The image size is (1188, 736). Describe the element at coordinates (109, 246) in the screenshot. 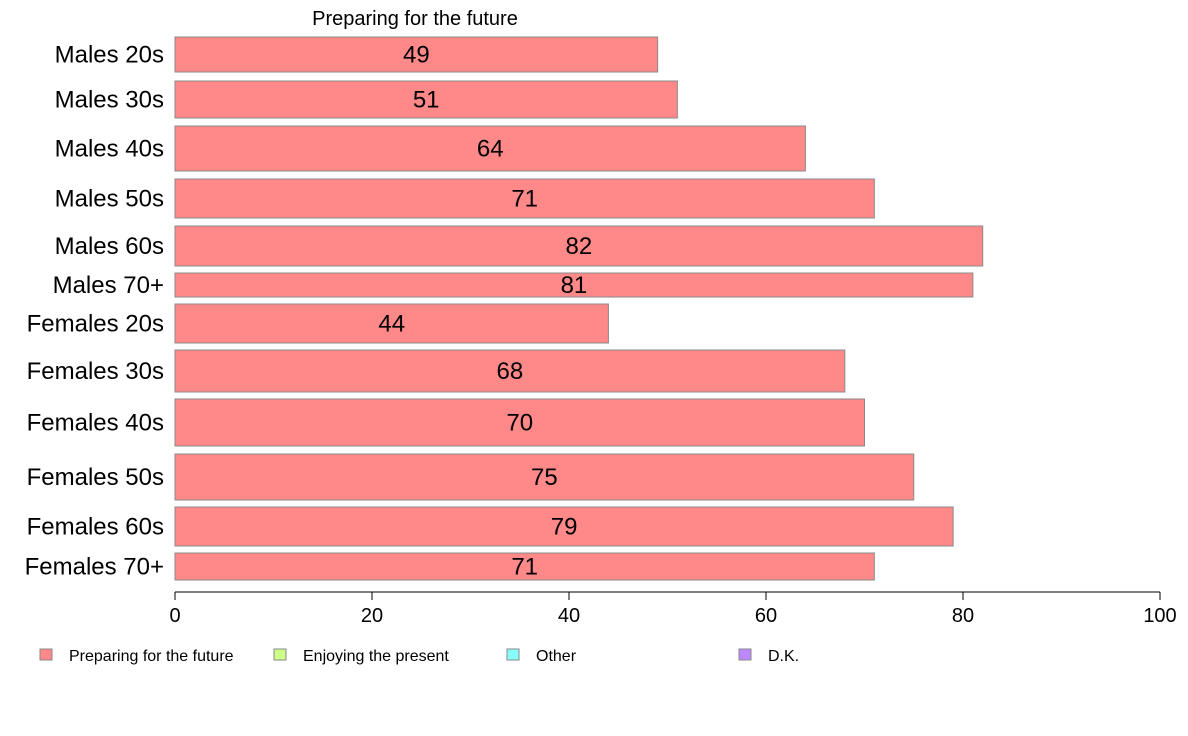

I see `category-label: Males 60s` at that location.